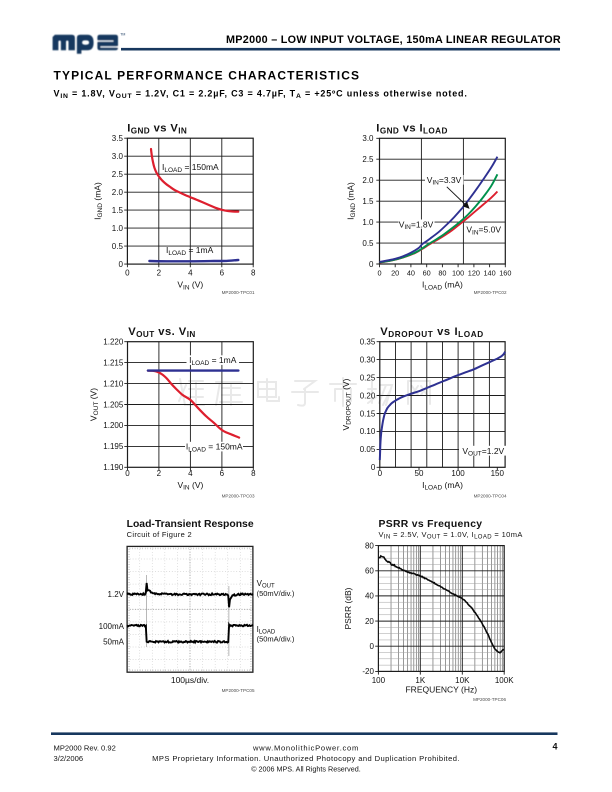 This screenshot has height=792, width=612. What do you see at coordinates (112, 626) in the screenshot?
I see `svg-text: 100mA` at bounding box center [112, 626].